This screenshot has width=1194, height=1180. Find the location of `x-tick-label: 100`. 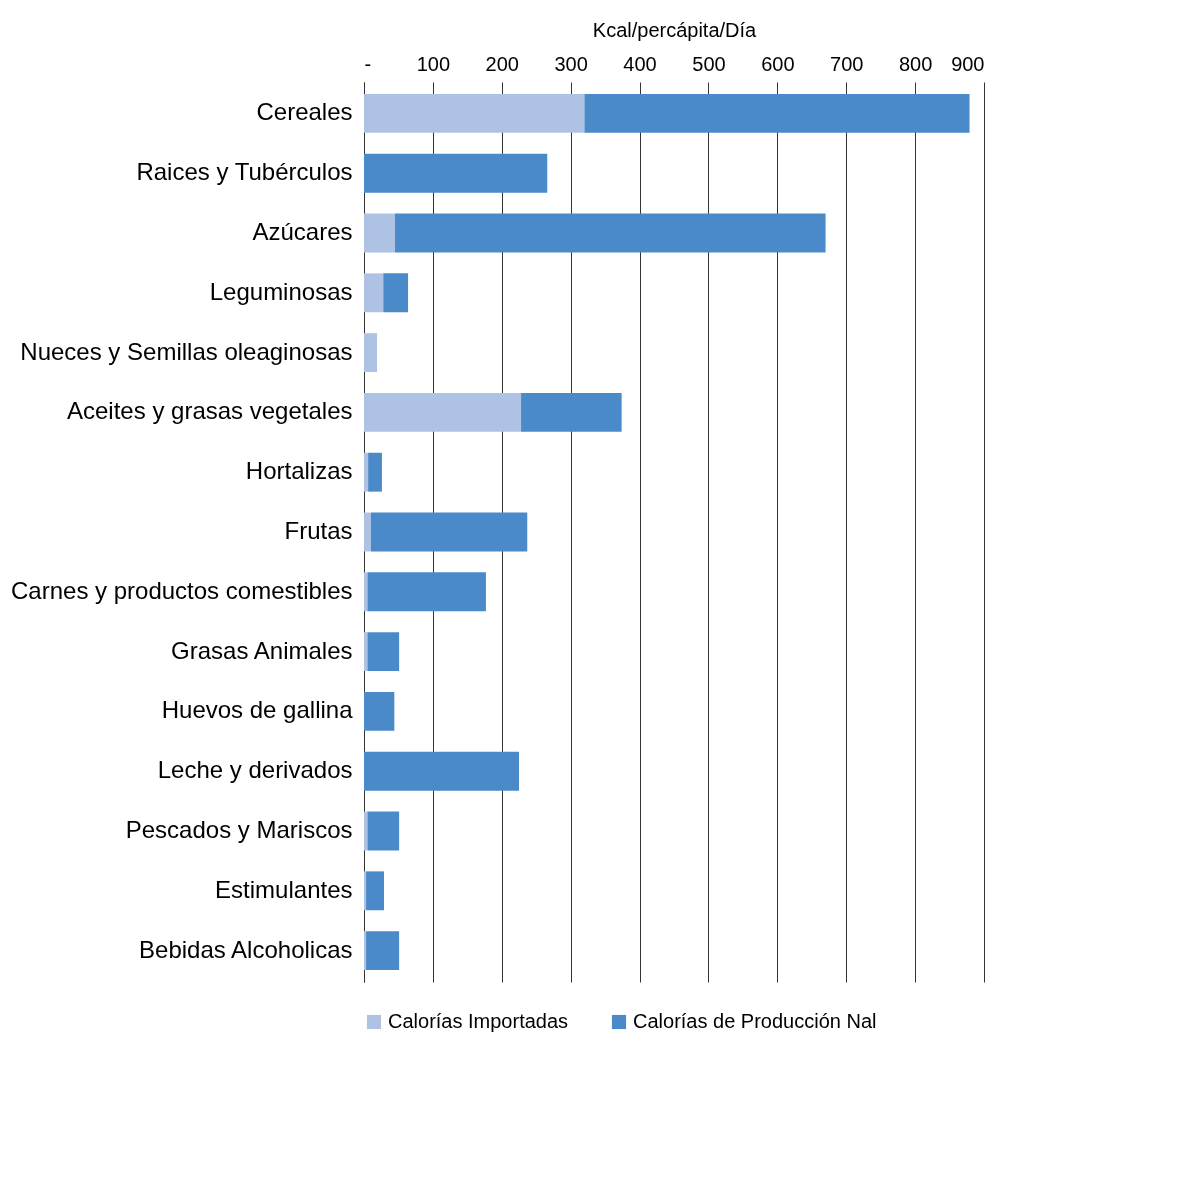

x-tick-label: 100 is located at coordinates (433, 63).